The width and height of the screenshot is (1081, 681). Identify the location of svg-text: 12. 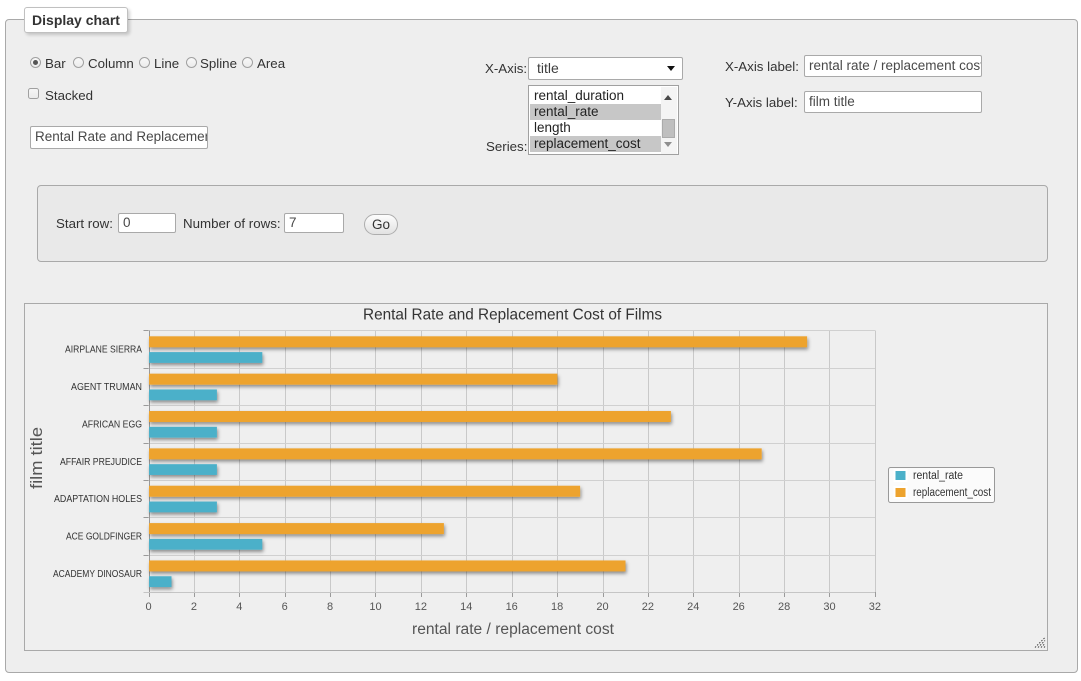
(421, 607).